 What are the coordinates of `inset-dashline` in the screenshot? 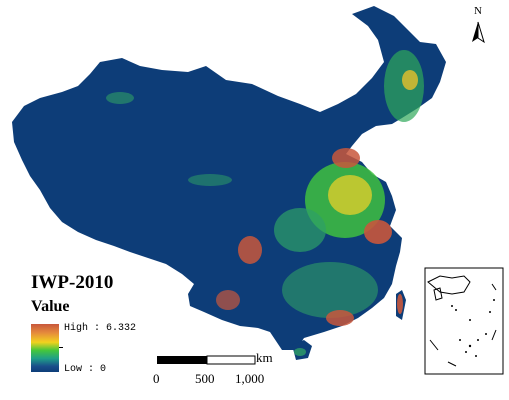 It's located at (463, 325).